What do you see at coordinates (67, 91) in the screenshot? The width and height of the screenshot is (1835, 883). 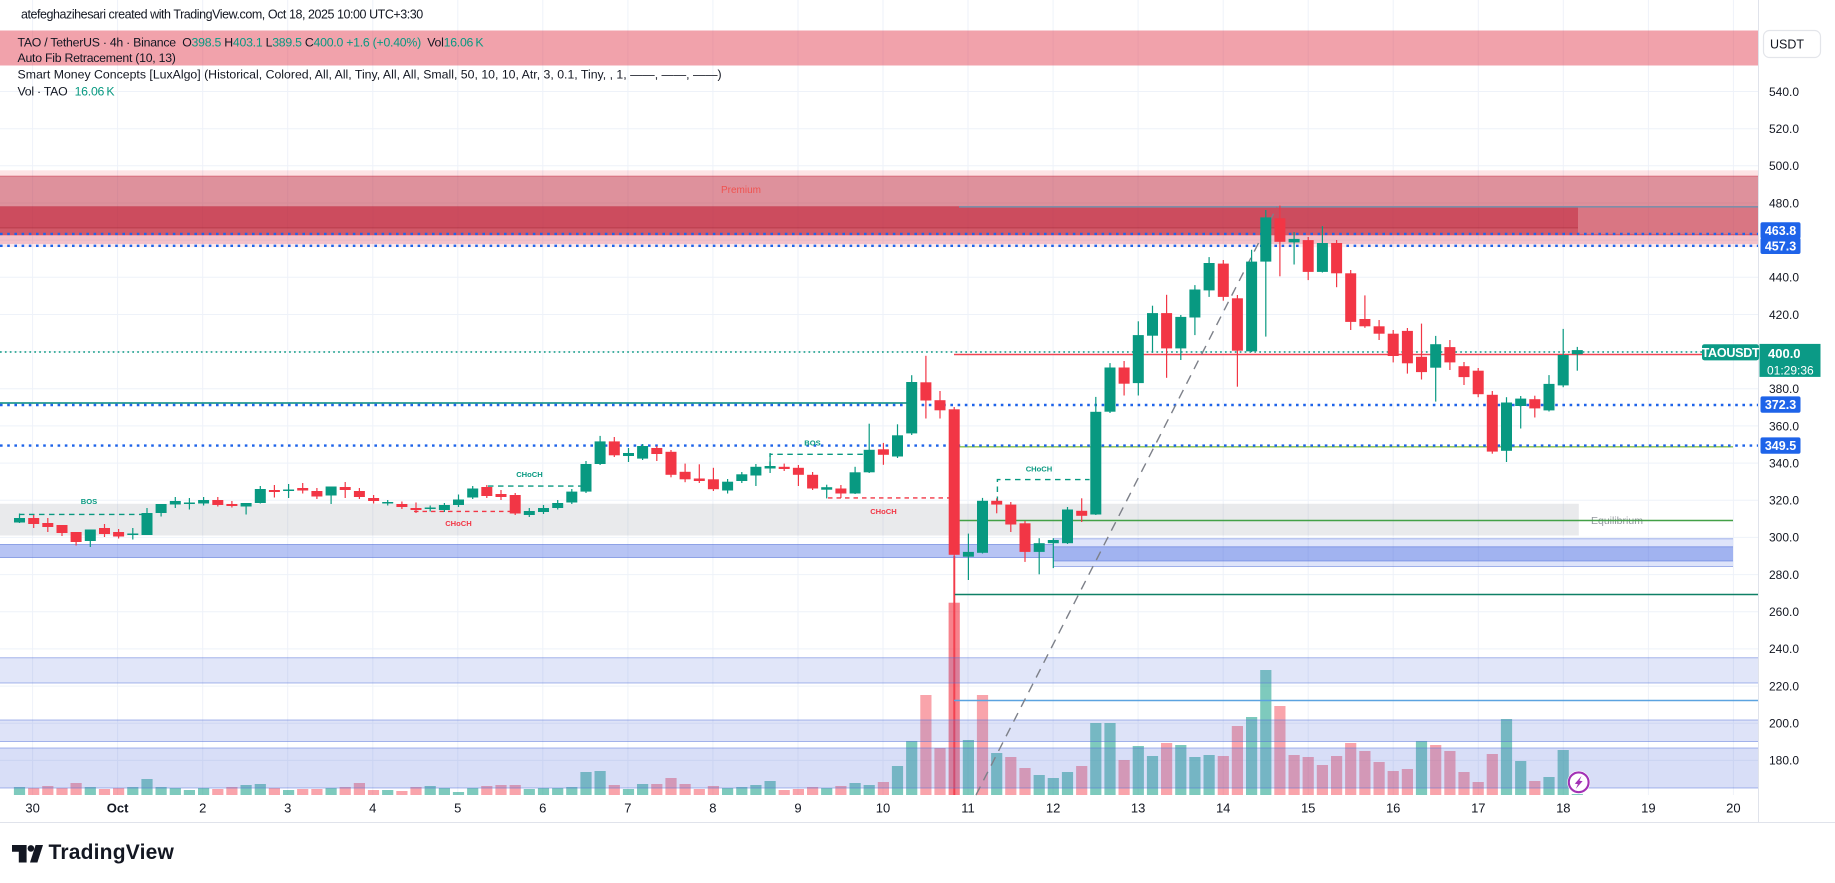 I see `svg-text: Vol · TAO 16.06 K` at bounding box center [67, 91].